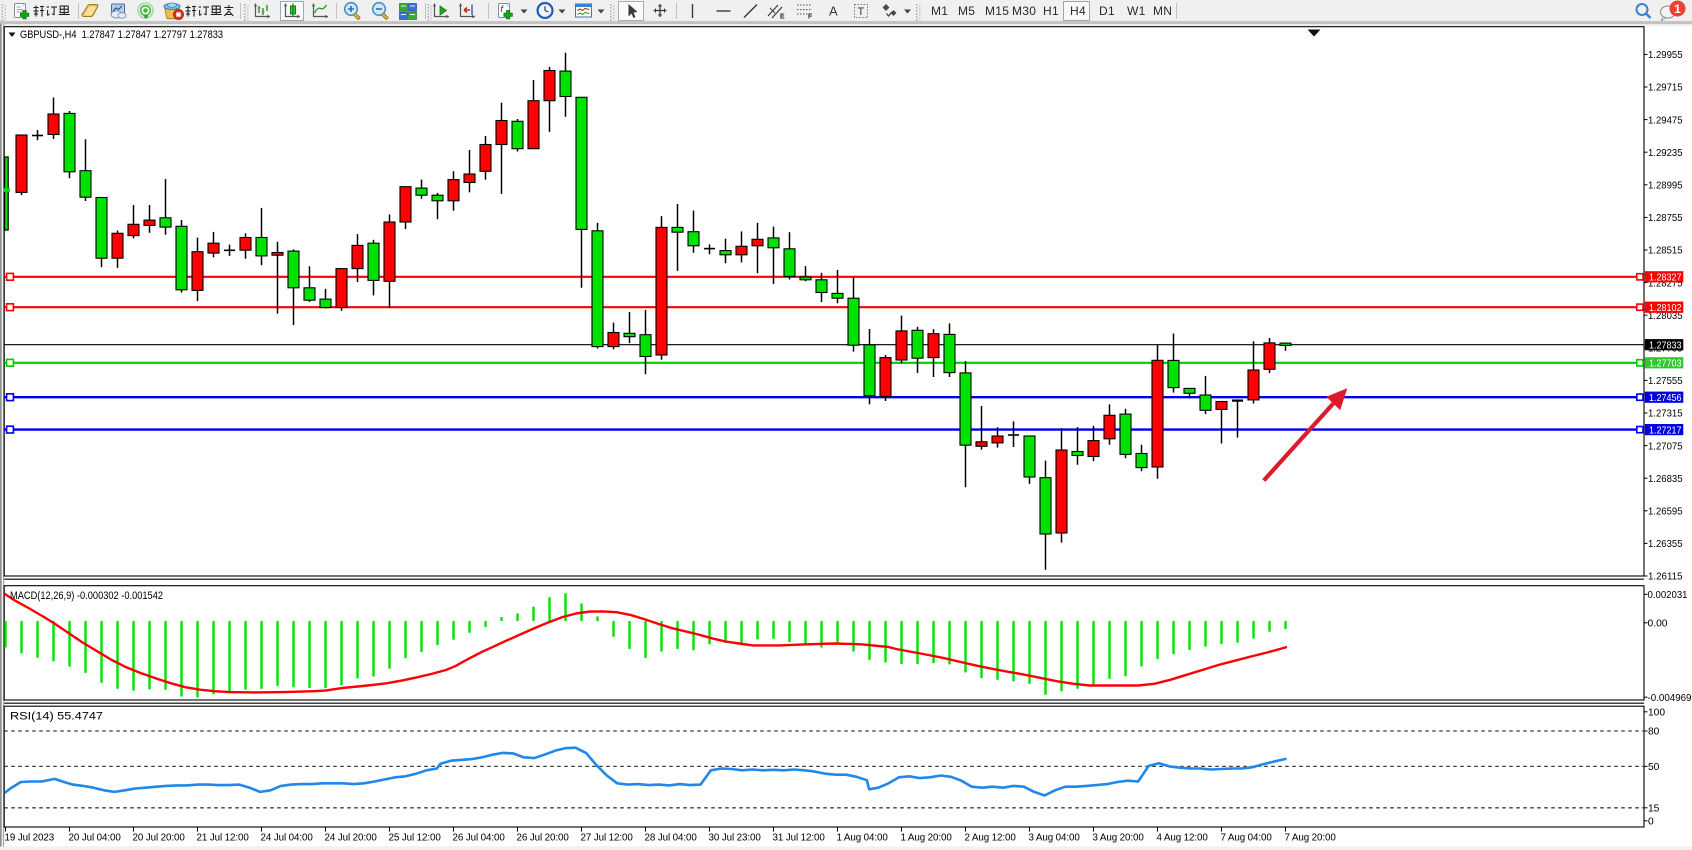 Image resolution: width=1692 pixels, height=850 pixels. What do you see at coordinates (159, 838) in the screenshot?
I see `svg-text: 20 Jul 20:00` at bounding box center [159, 838].